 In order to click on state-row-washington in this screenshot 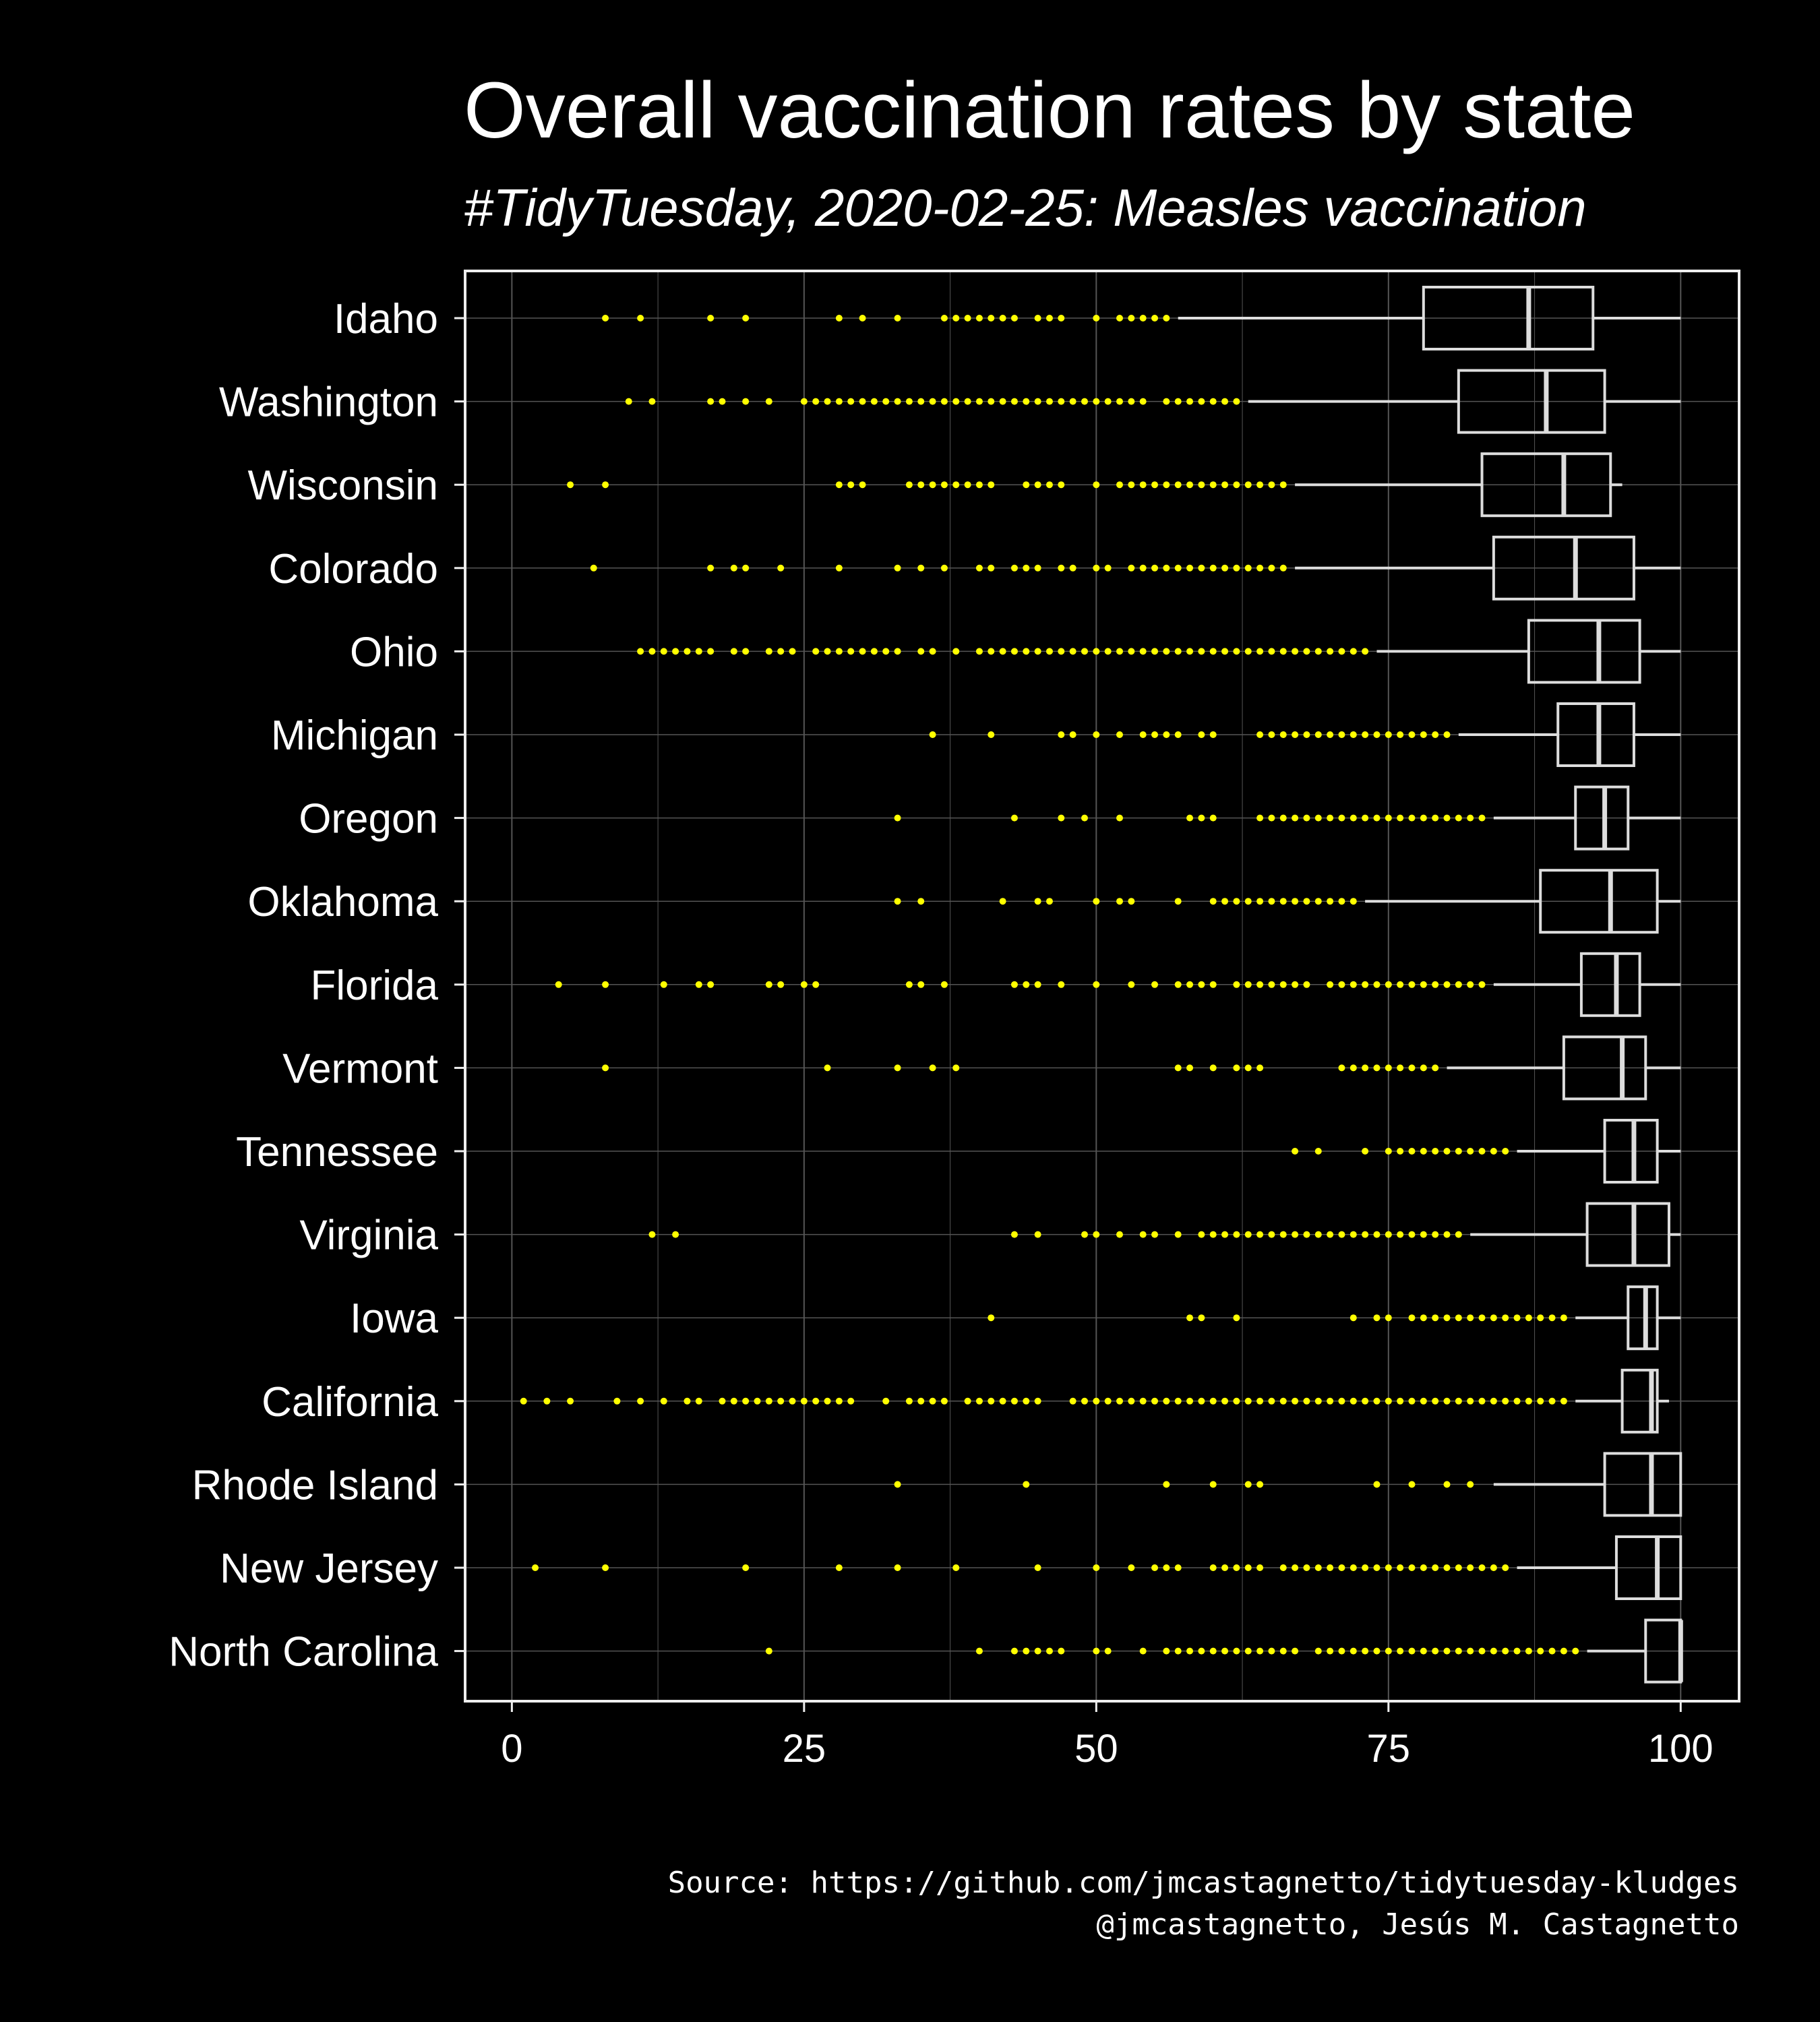, I will do `click(1153, 401)`.